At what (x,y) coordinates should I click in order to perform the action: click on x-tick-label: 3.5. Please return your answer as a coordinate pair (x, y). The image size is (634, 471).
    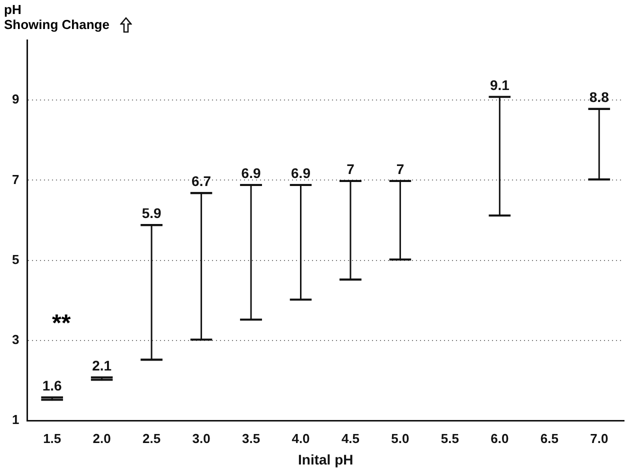
    Looking at the image, I should click on (251, 438).